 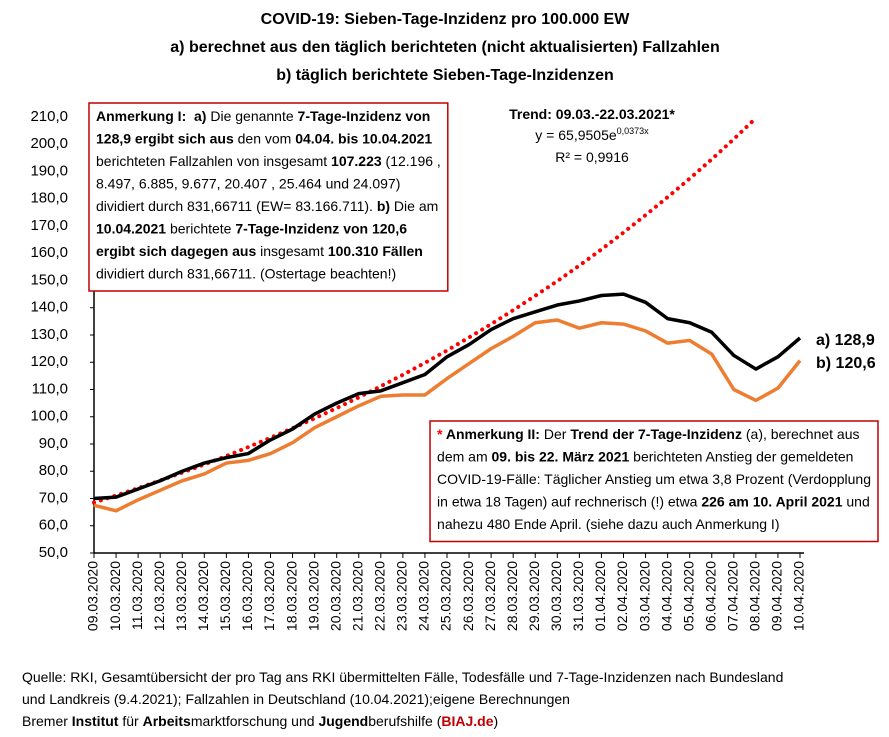 What do you see at coordinates (255, 721) in the screenshot?
I see `text-run: marktforschung und` at bounding box center [255, 721].